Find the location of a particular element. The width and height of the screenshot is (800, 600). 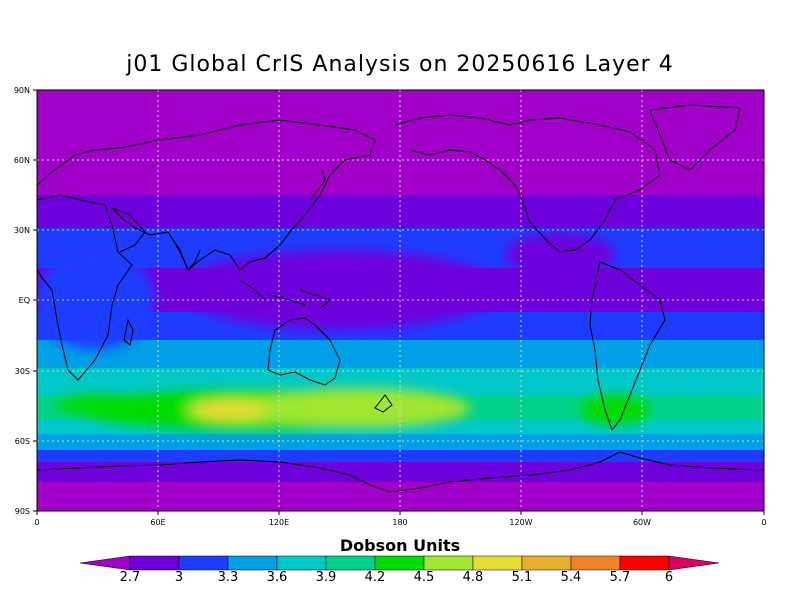

colorbar-label: 5.1 is located at coordinates (522, 577).